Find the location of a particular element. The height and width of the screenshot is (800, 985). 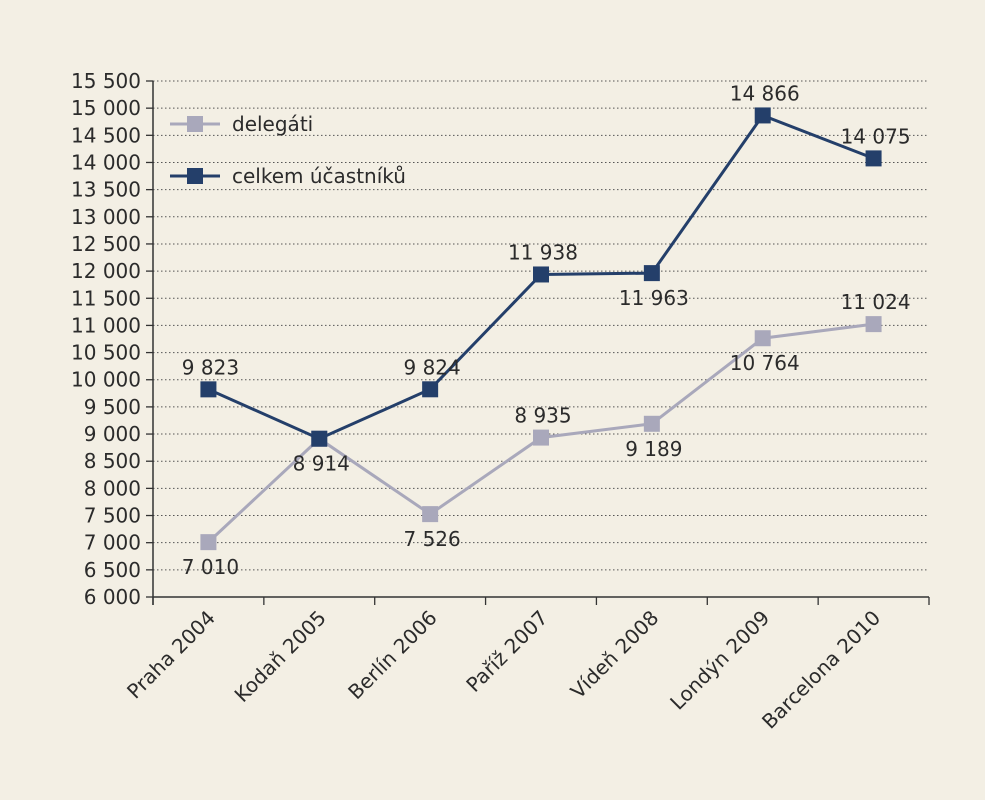

data-label: 9 823 is located at coordinates (210, 367).